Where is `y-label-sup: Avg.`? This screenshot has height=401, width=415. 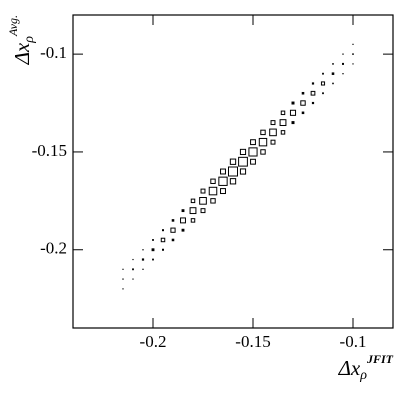
y-label-sup: Avg. is located at coordinates (13, 26).